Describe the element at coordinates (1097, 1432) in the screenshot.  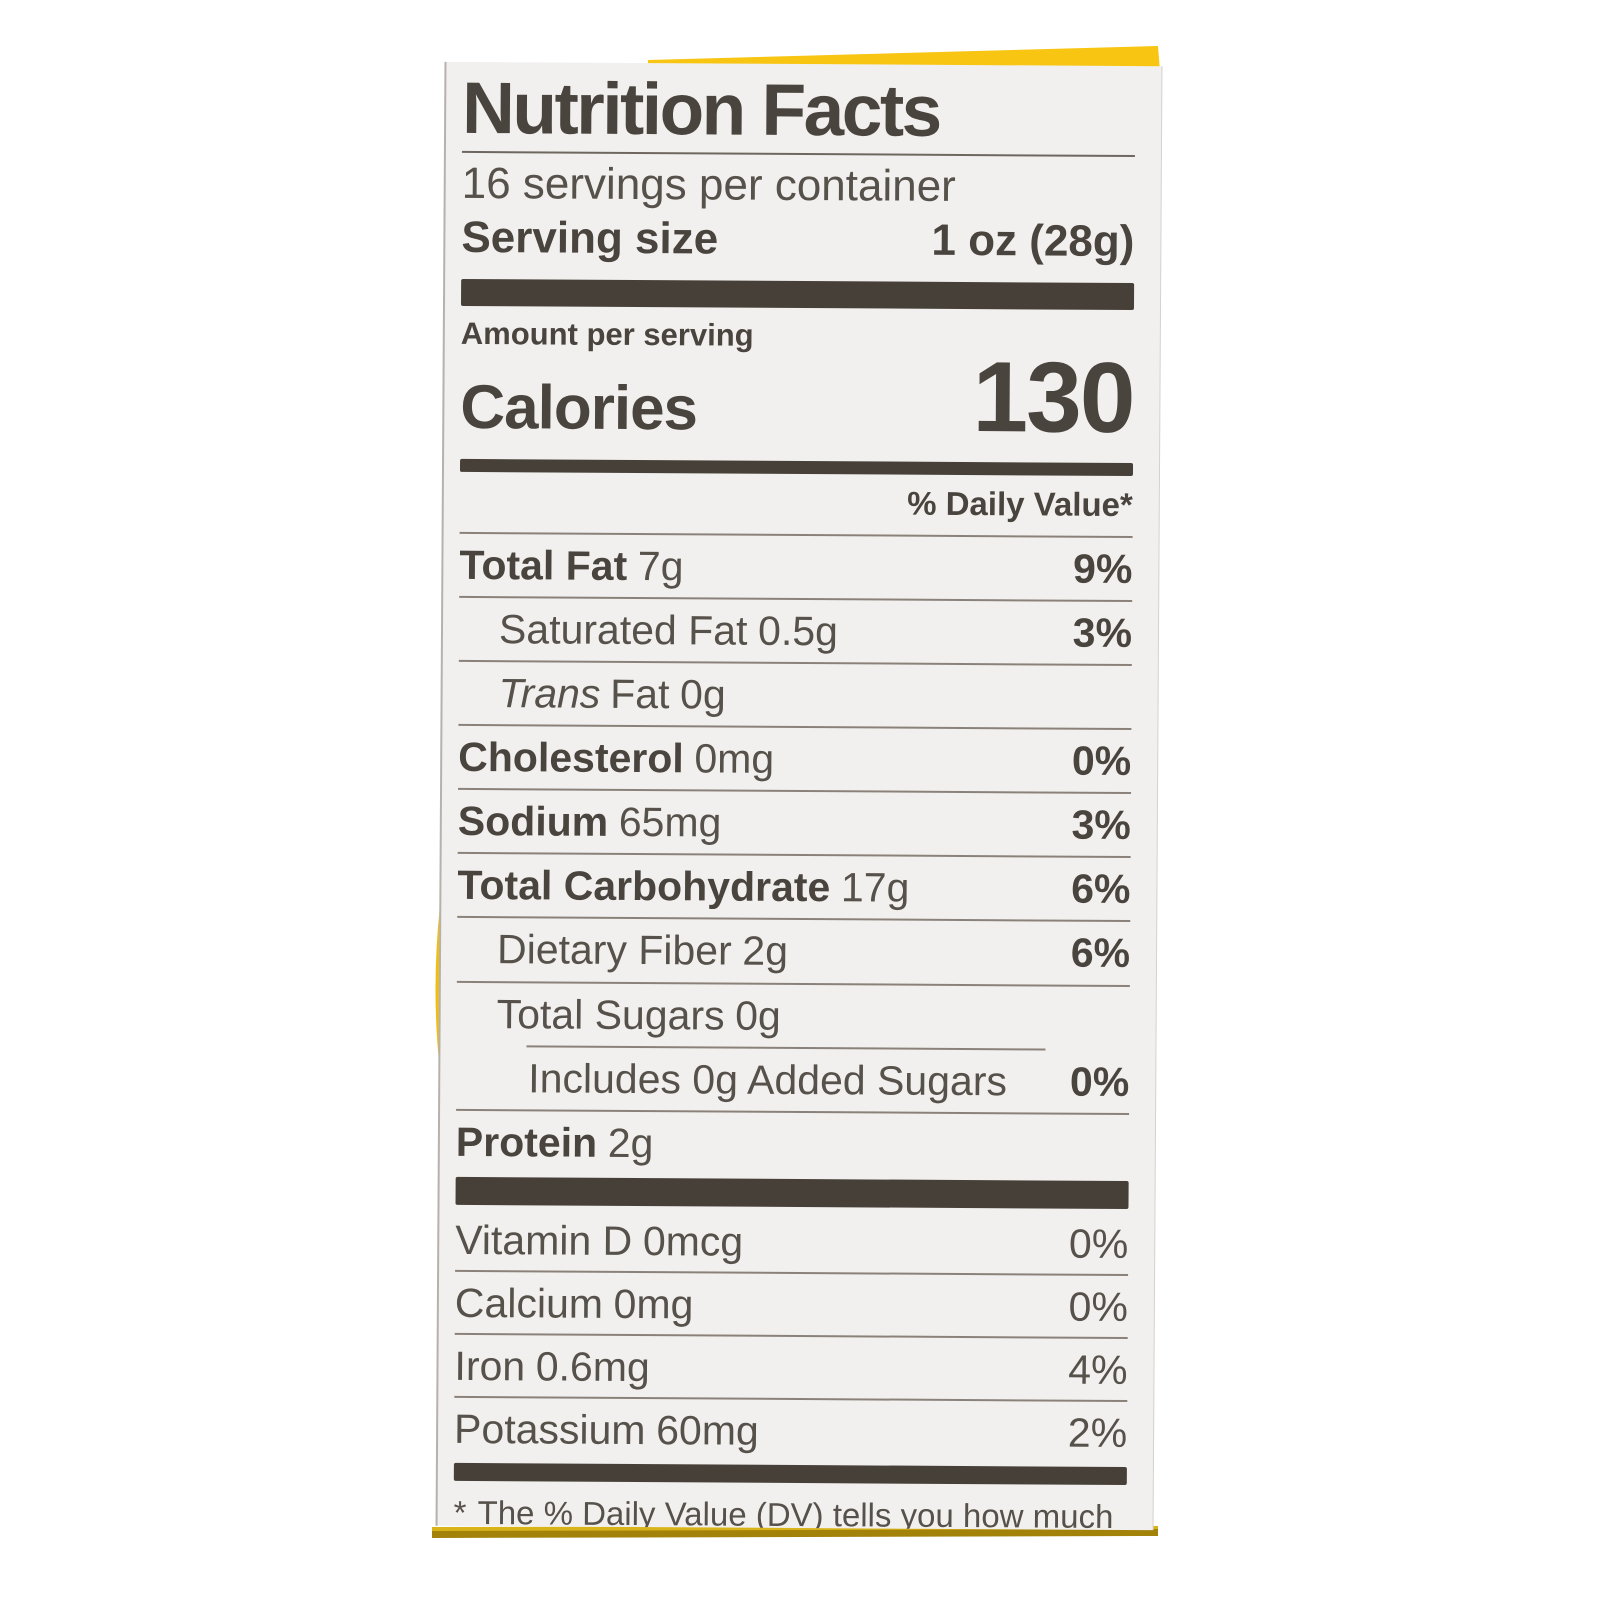
I see `nutrient-dv: 2%` at that location.